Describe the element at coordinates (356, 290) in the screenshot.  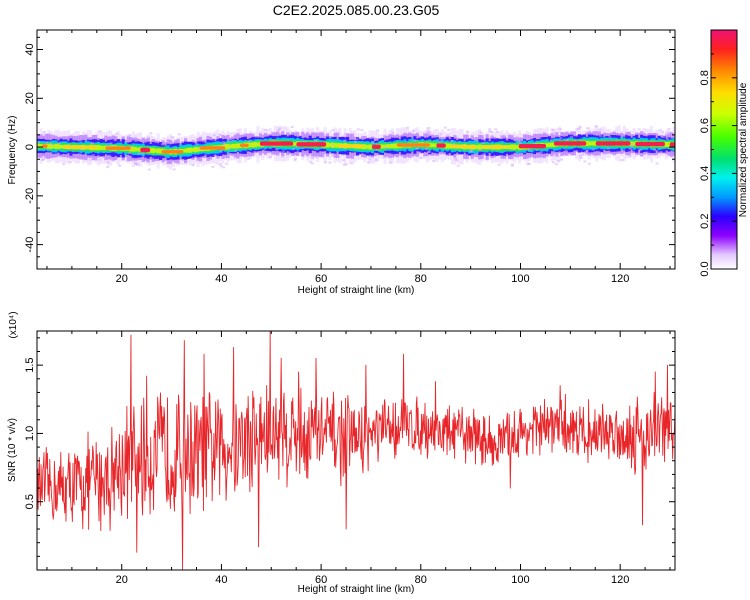
I see `spectrogram-x-axis-label: Height of straight line (km)` at that location.